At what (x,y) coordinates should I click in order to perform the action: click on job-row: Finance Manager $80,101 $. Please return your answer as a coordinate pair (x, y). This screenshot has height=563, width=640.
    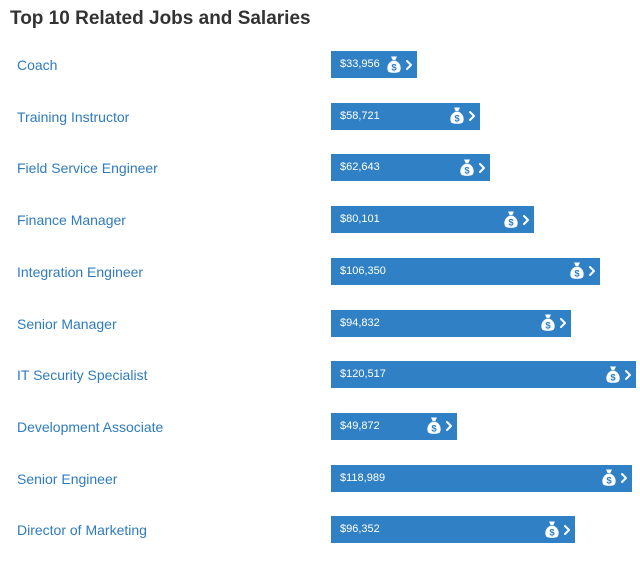
    Looking at the image, I should click on (320, 220).